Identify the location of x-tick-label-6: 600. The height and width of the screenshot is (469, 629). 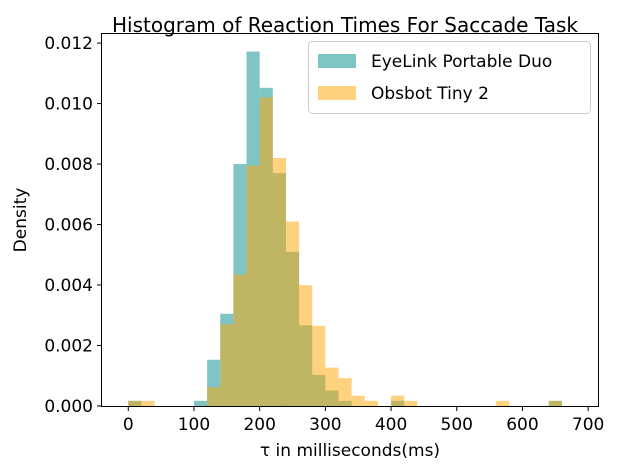
(522, 425).